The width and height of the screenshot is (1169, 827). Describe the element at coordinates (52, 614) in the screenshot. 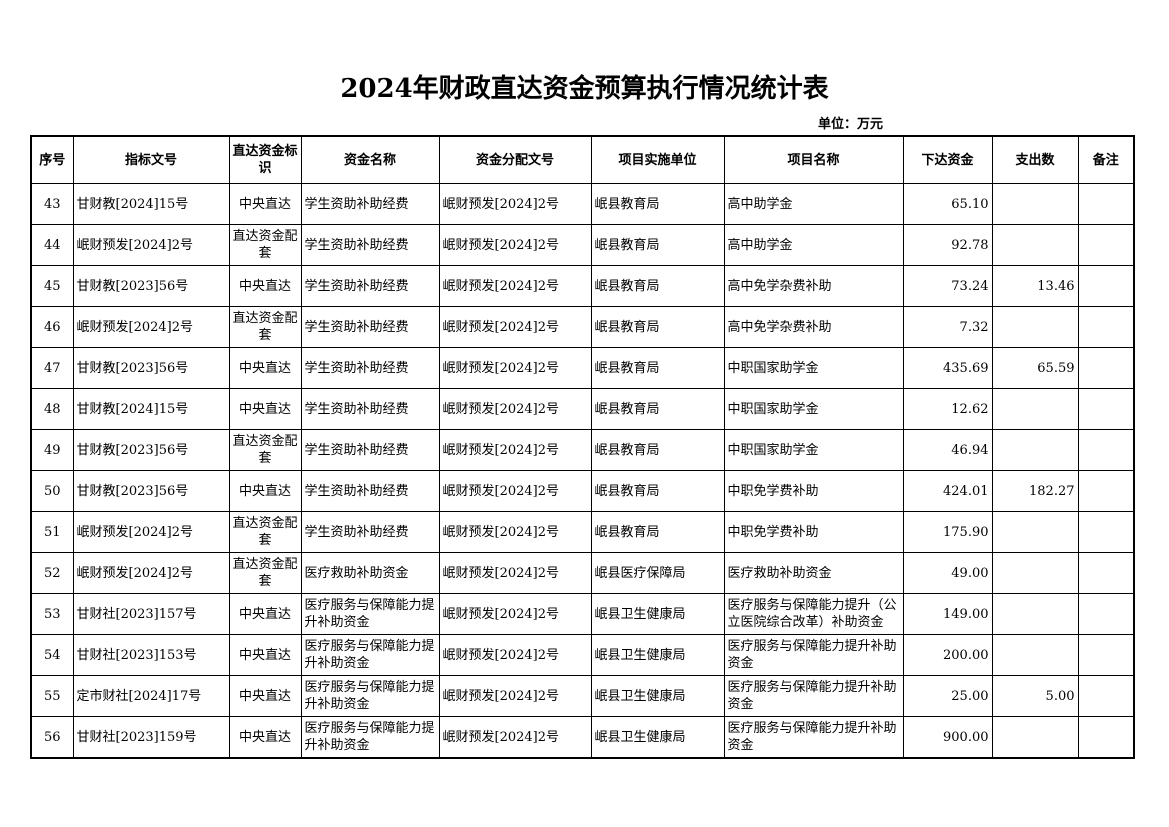

I see `cell-text: 53` at that location.